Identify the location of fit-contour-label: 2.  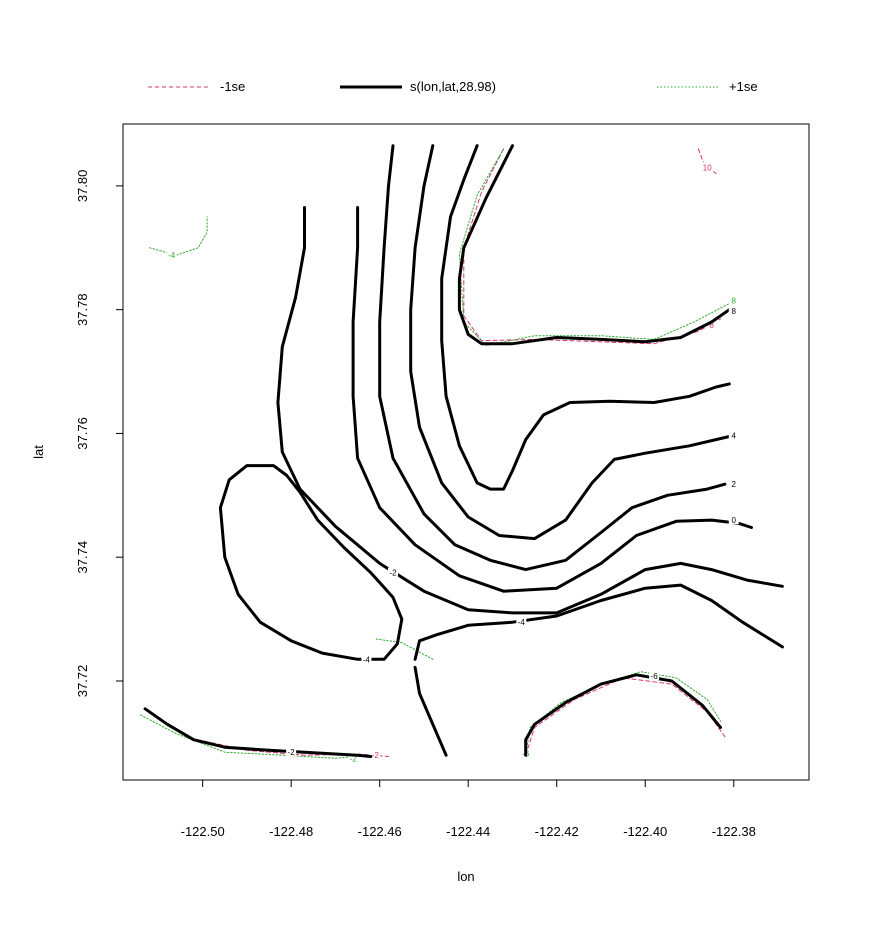
(734, 484).